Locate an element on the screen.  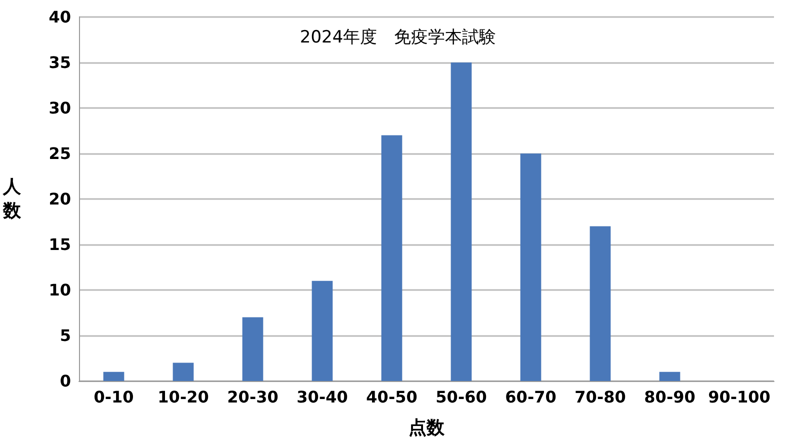
x-tick-label: 80-90 is located at coordinates (670, 397).